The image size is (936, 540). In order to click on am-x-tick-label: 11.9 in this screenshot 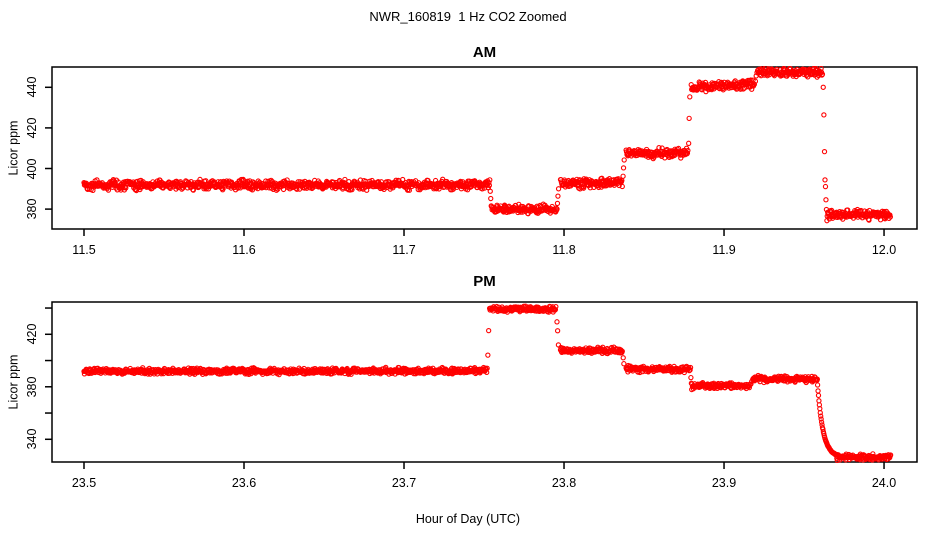, I will do `click(724, 250)`.